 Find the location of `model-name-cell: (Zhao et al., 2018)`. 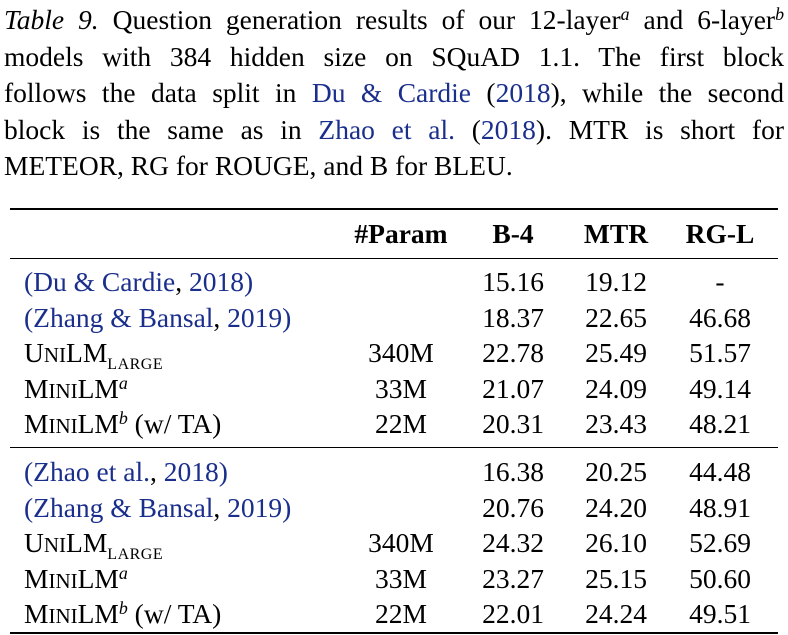

model-name-cell: (Zhao et al., 2018) is located at coordinates (126, 472).